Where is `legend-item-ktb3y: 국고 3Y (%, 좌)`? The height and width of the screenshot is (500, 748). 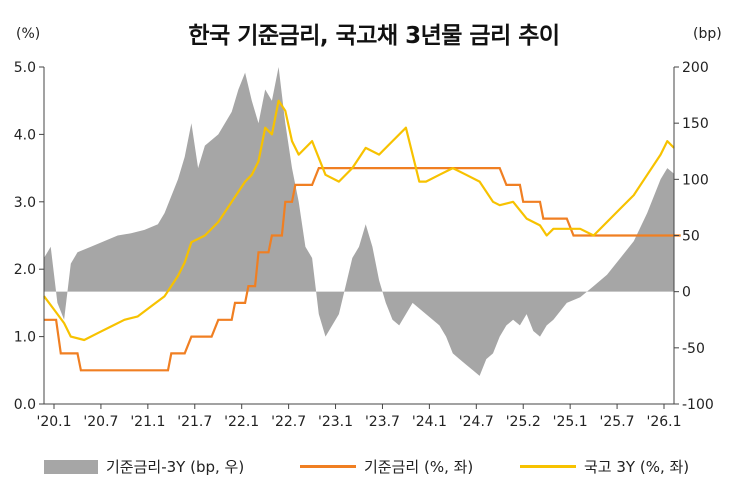 legend-item-ktb3y: 국고 3Y (%, 좌) is located at coordinates (604, 466).